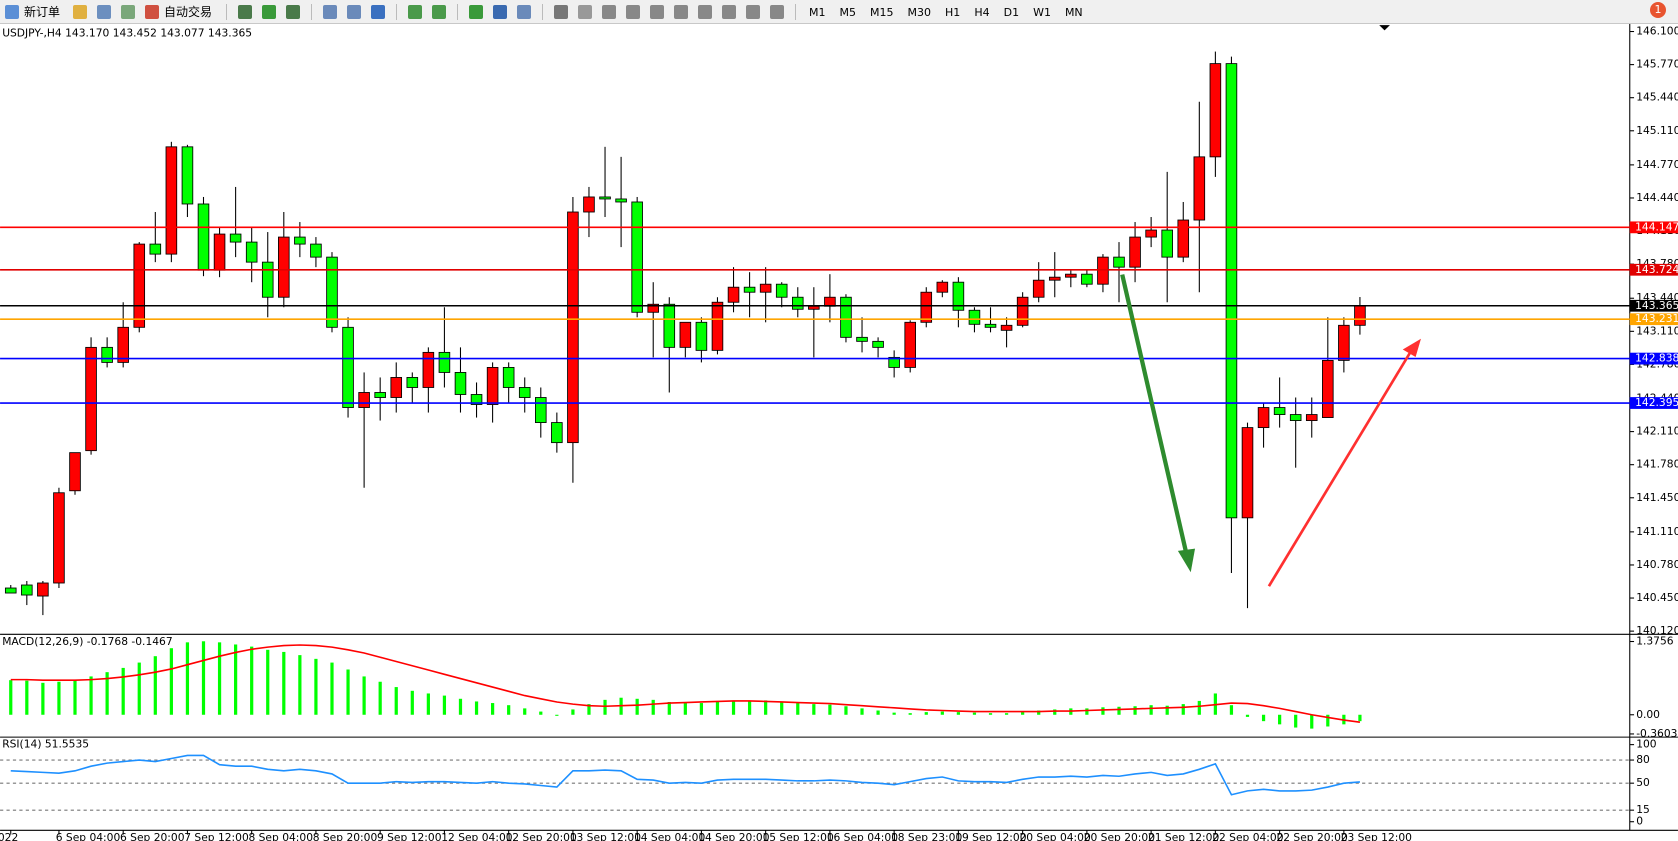 Image resolution: width=1678 pixels, height=841 pixels. What do you see at coordinates (734, 836) in the screenshot?
I see `x-tick-label: 14 Sep 20:00` at bounding box center [734, 836].